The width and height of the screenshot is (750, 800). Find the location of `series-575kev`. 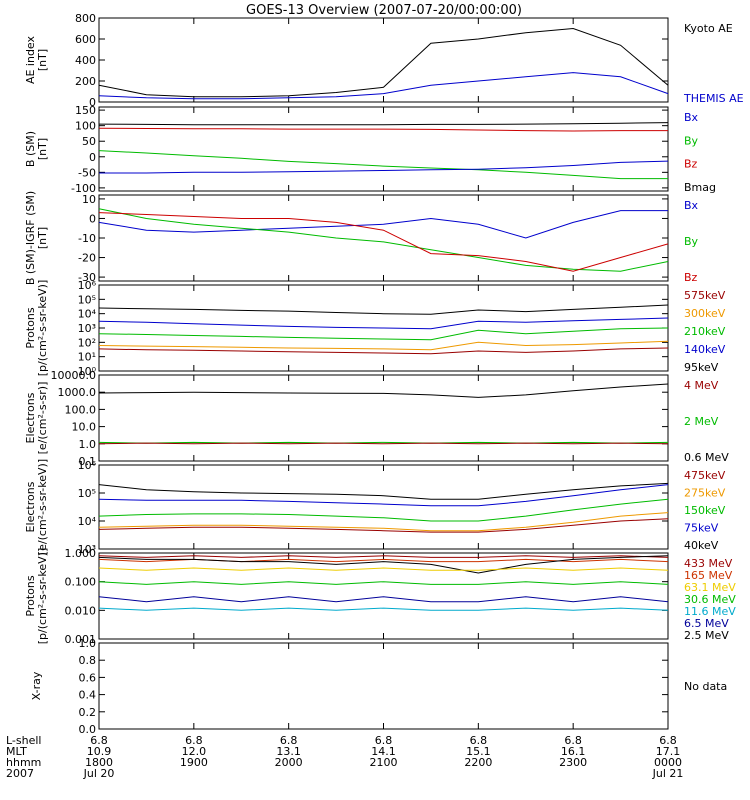

series-575kev is located at coordinates (383, 351).